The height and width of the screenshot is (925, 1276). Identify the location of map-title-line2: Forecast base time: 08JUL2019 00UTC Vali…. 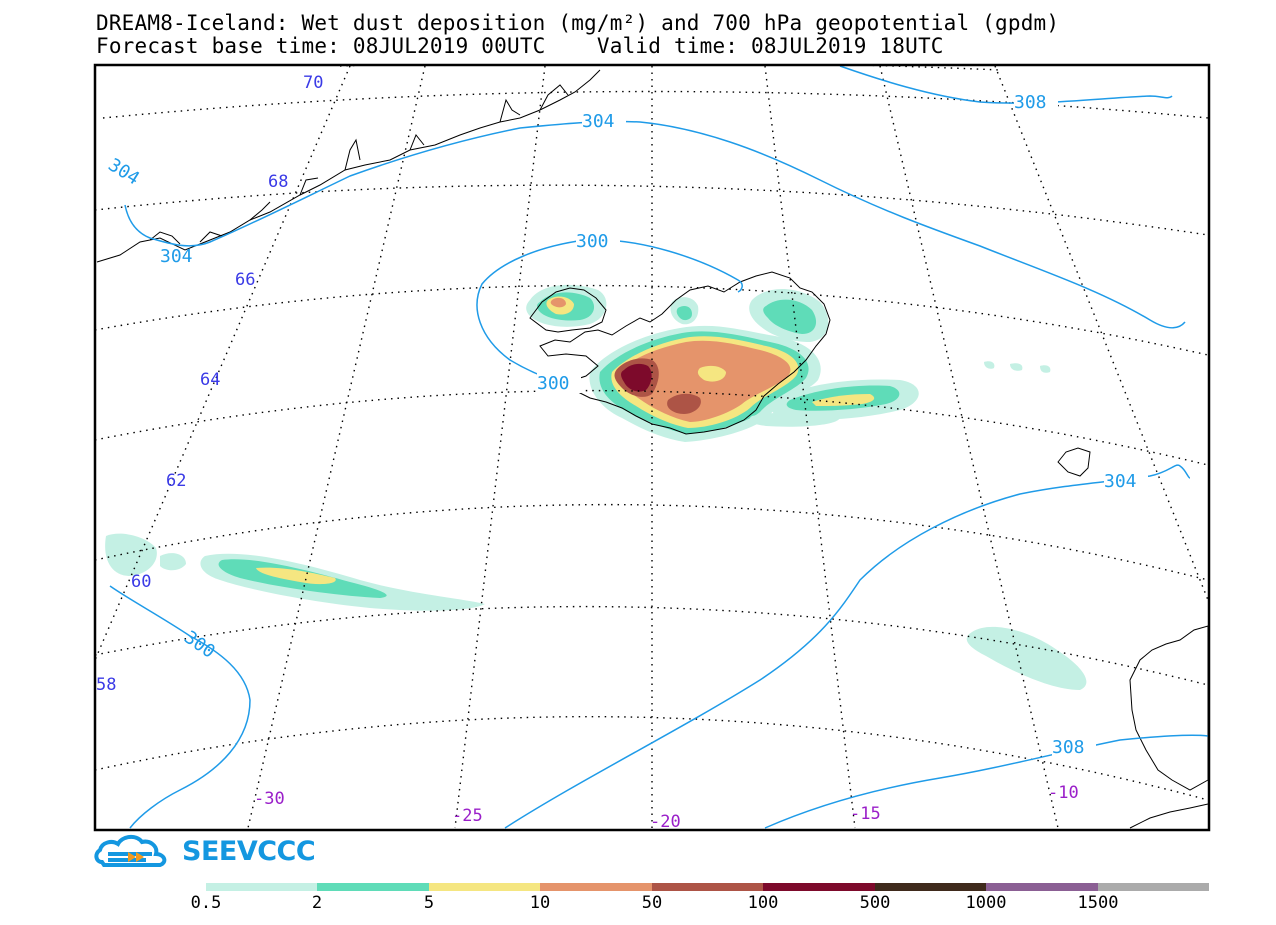
(520, 46).